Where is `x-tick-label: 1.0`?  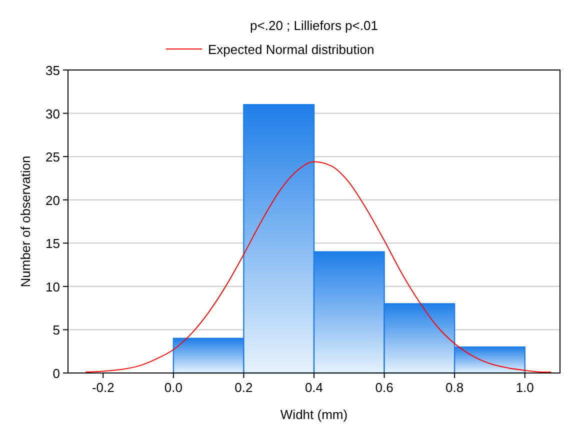 x-tick-label: 1.0 is located at coordinates (525, 387).